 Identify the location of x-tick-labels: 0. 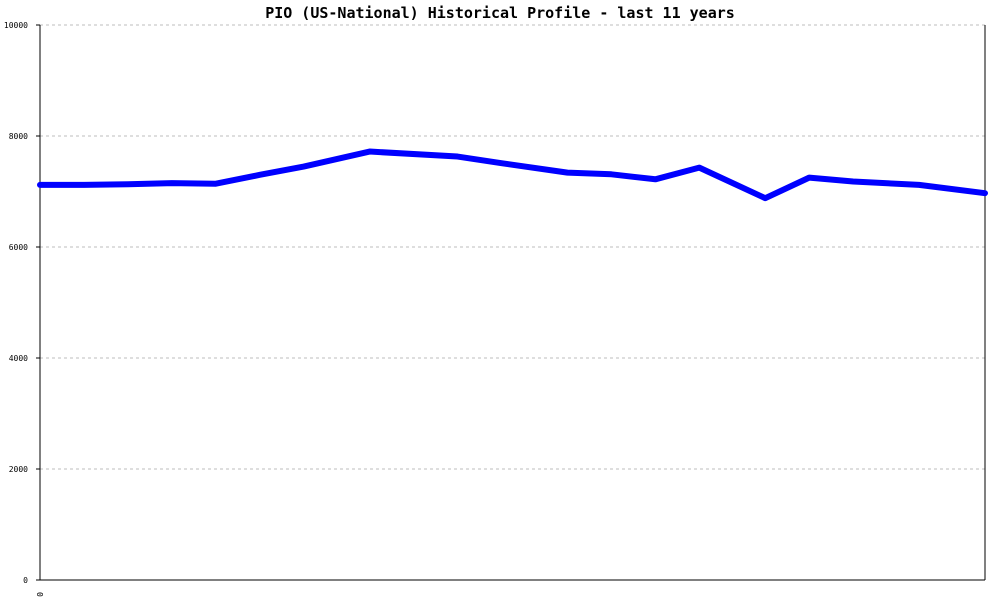
(39, 594).